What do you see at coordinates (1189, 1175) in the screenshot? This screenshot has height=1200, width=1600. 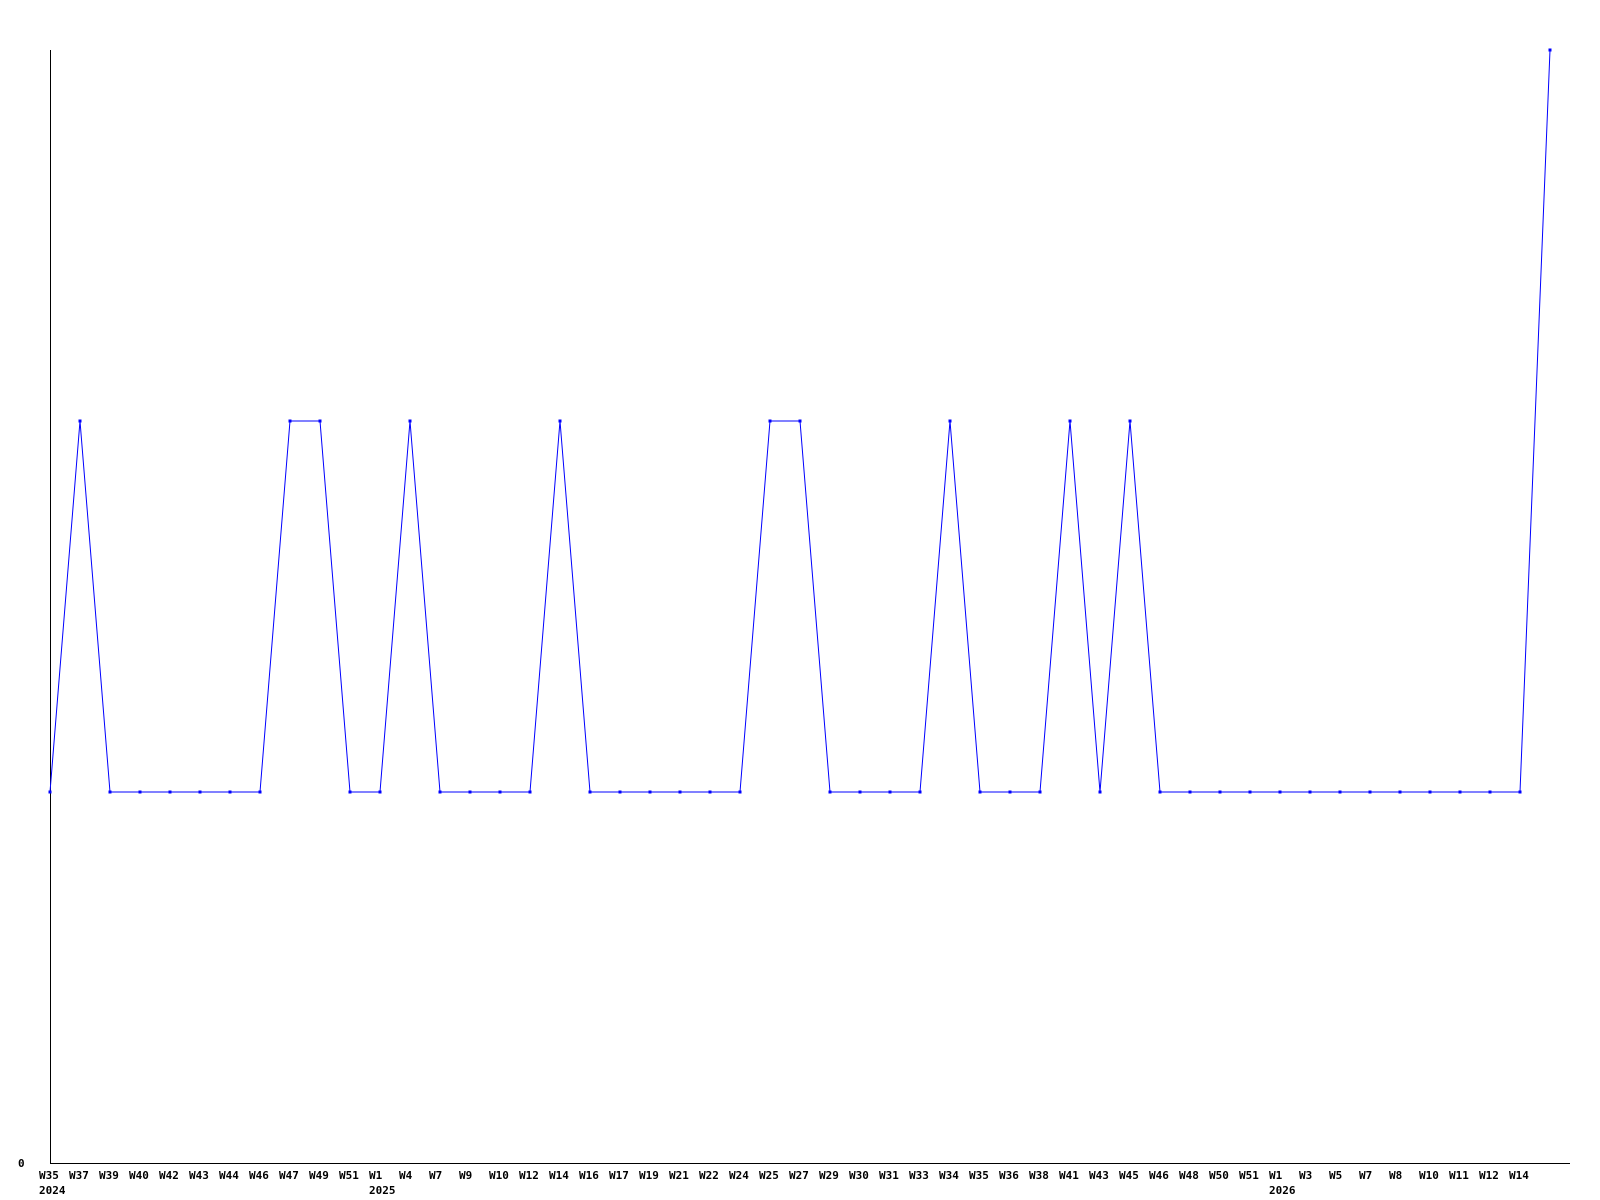 I see `x-tick-label: W48` at bounding box center [1189, 1175].